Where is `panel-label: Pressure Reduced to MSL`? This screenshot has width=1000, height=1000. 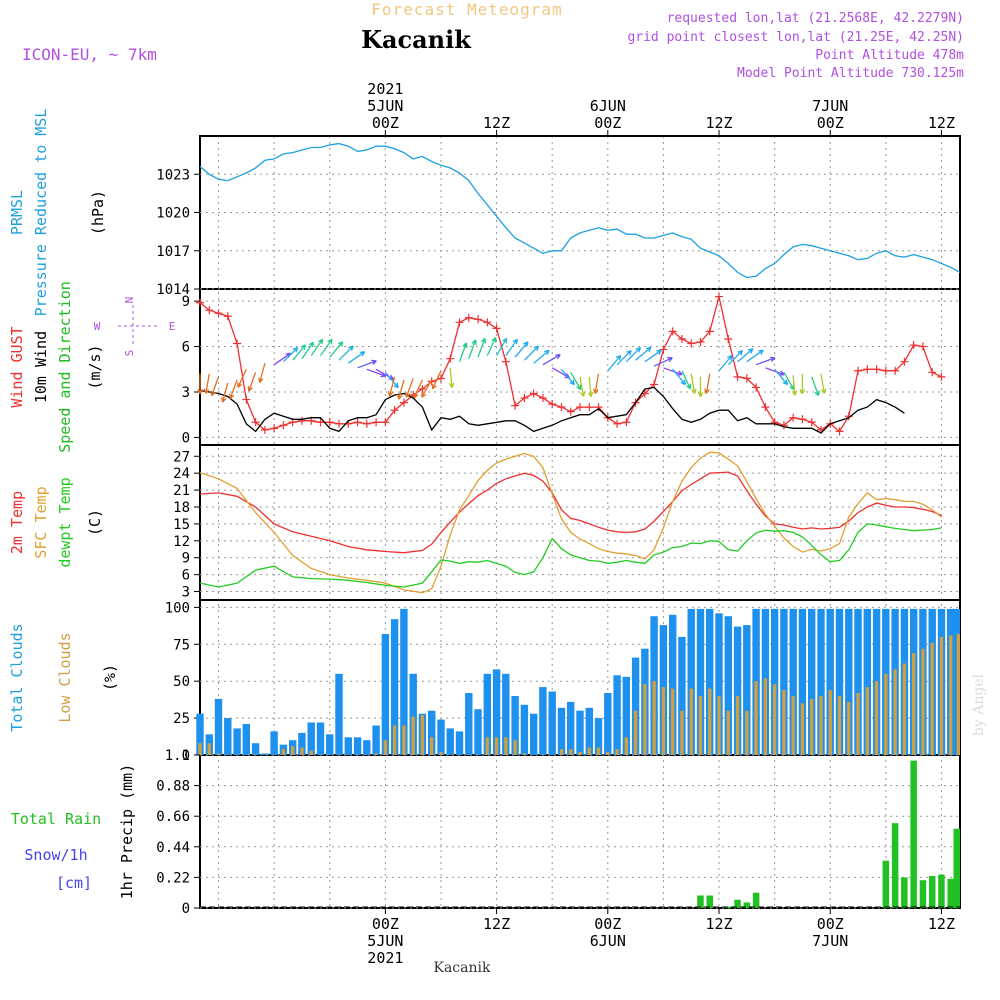 panel-label: Pressure Reduced to MSL is located at coordinates (41, 213).